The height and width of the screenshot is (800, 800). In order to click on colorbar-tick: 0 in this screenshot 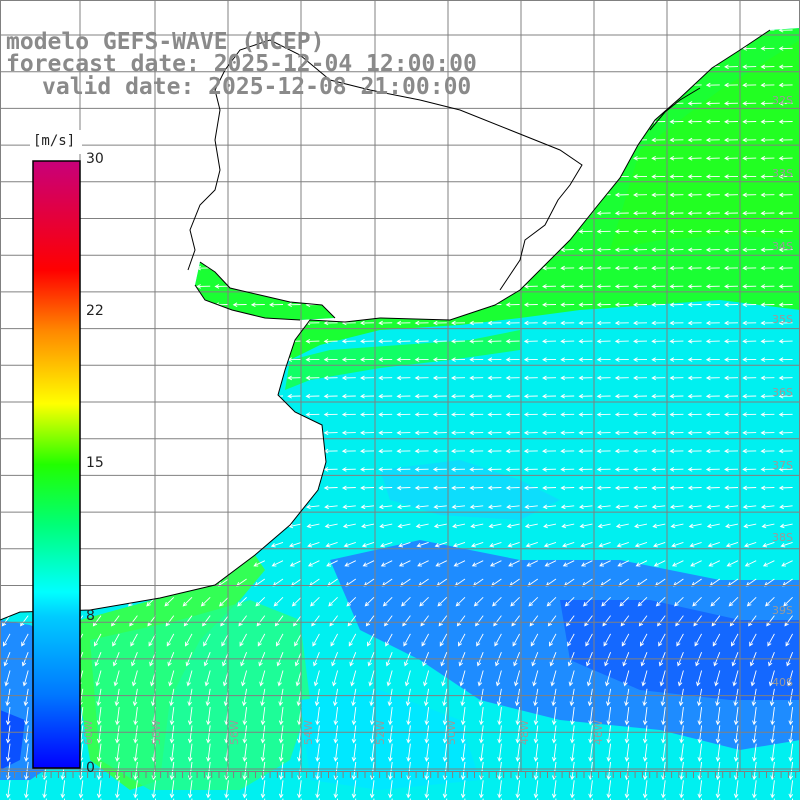, I will do `click(90, 768)`.